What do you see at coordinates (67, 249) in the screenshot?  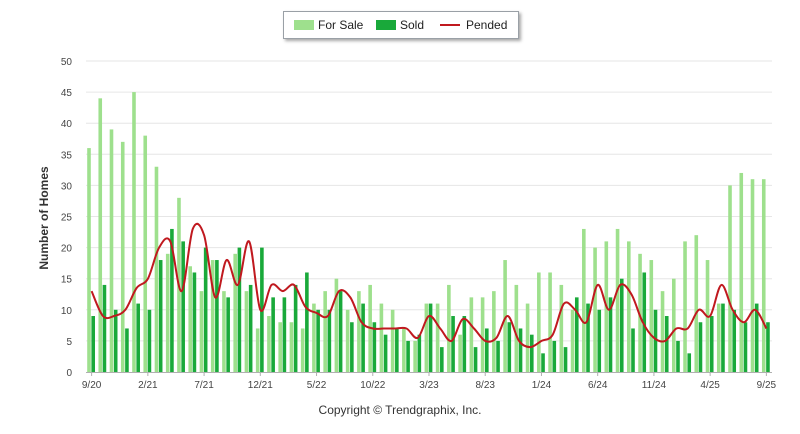 I see `y-tick-label: 20` at bounding box center [67, 249].